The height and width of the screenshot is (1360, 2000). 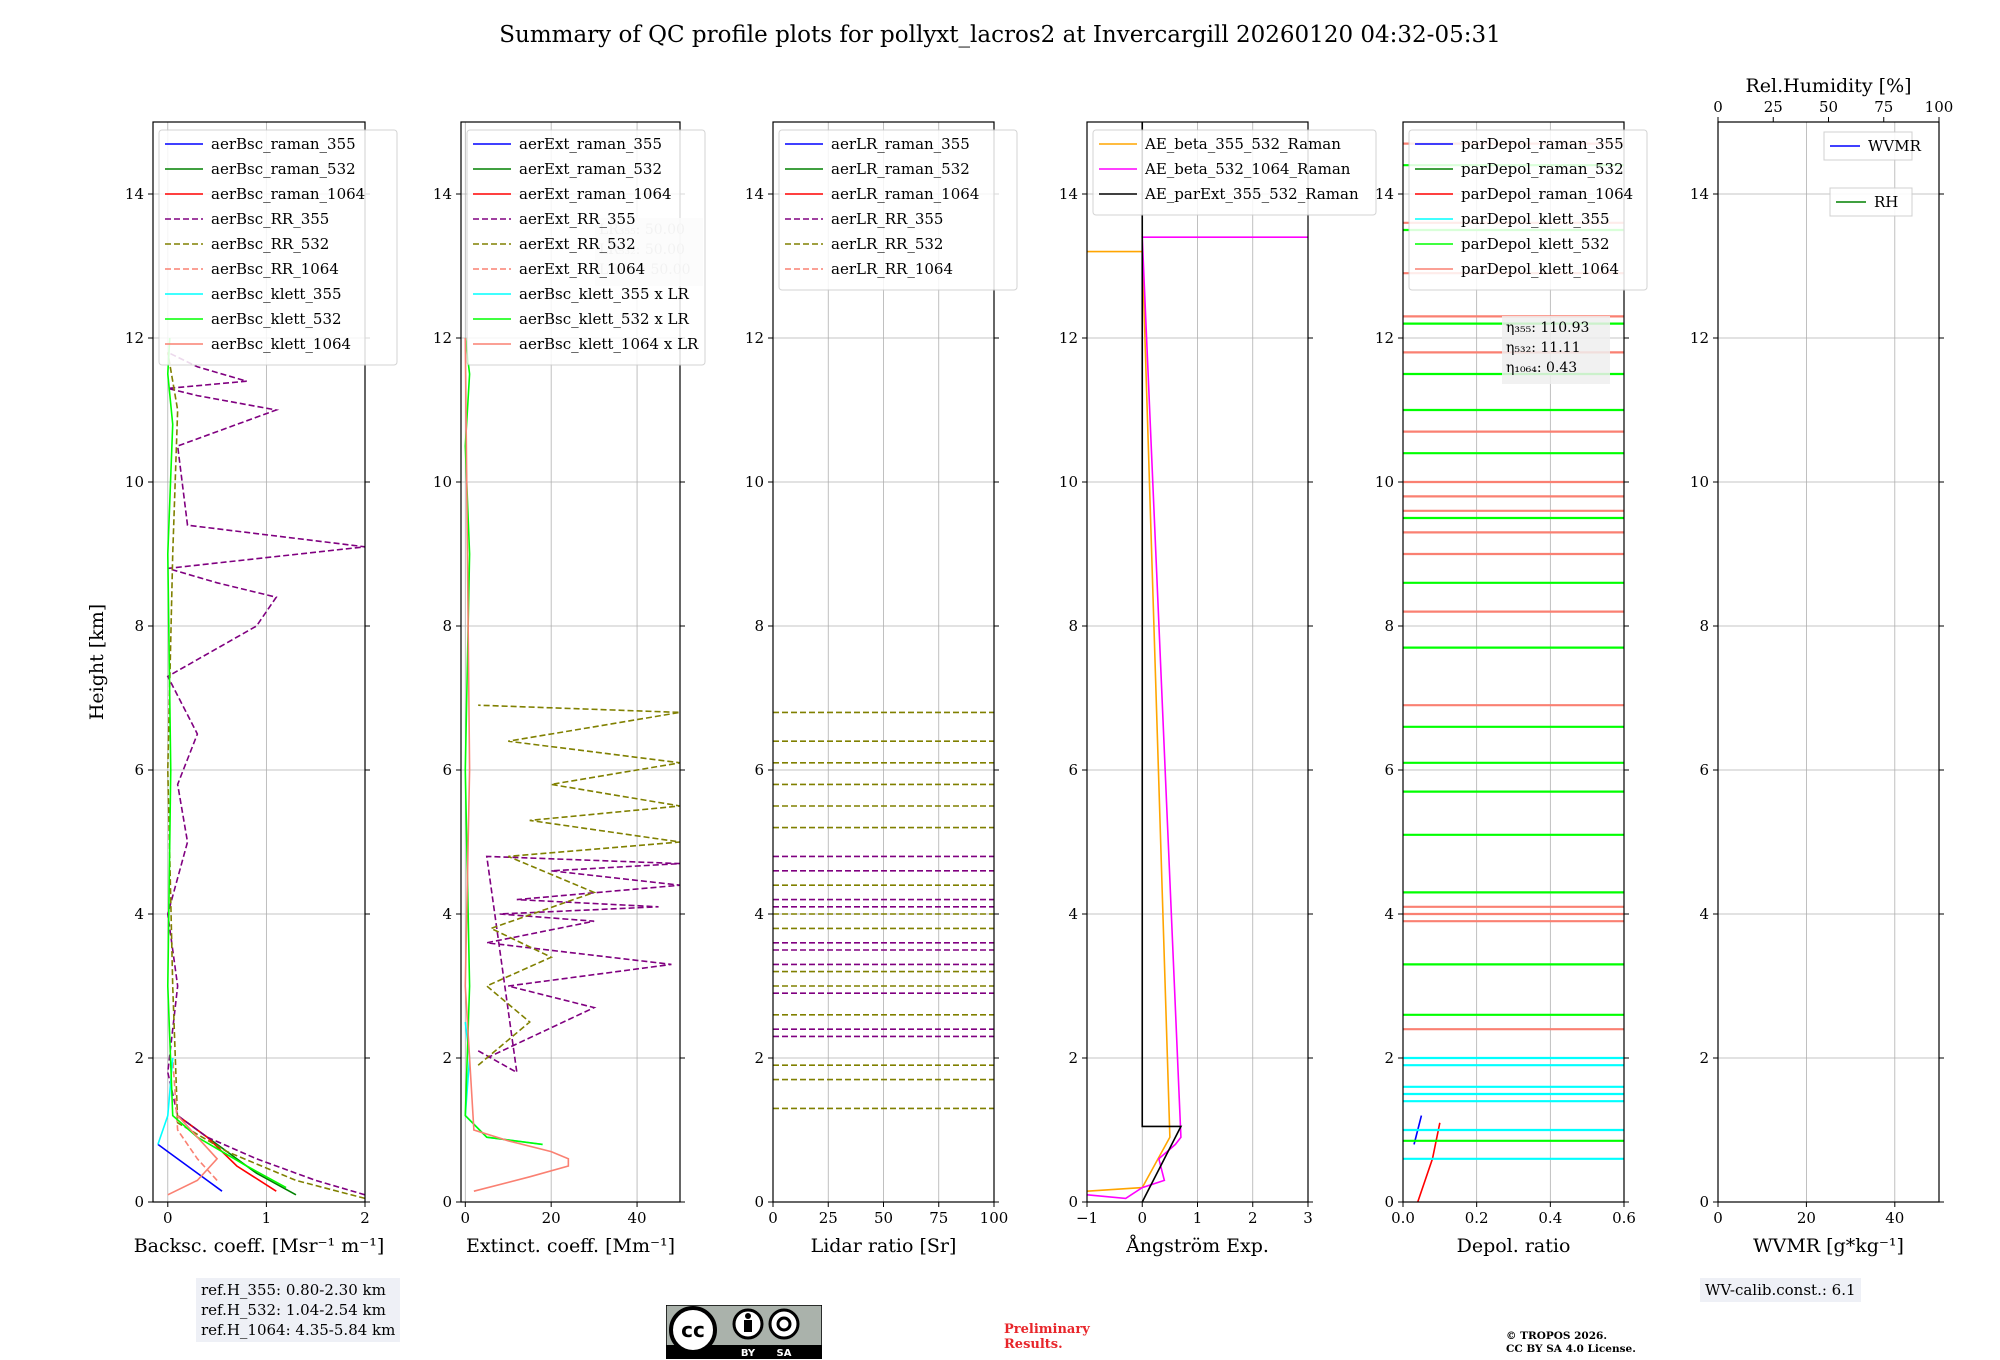 What do you see at coordinates (97, 662) in the screenshot?
I see `y-axis-label: Height [km]` at bounding box center [97, 662].